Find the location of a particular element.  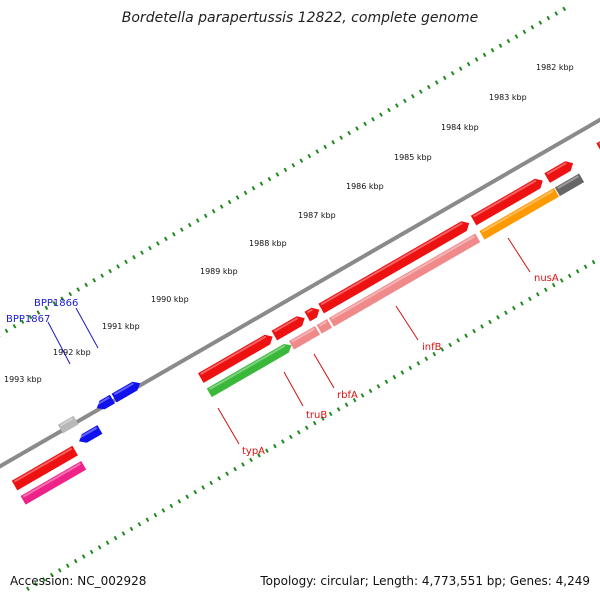

gene-label-trub: truB is located at coordinates (316, 415).